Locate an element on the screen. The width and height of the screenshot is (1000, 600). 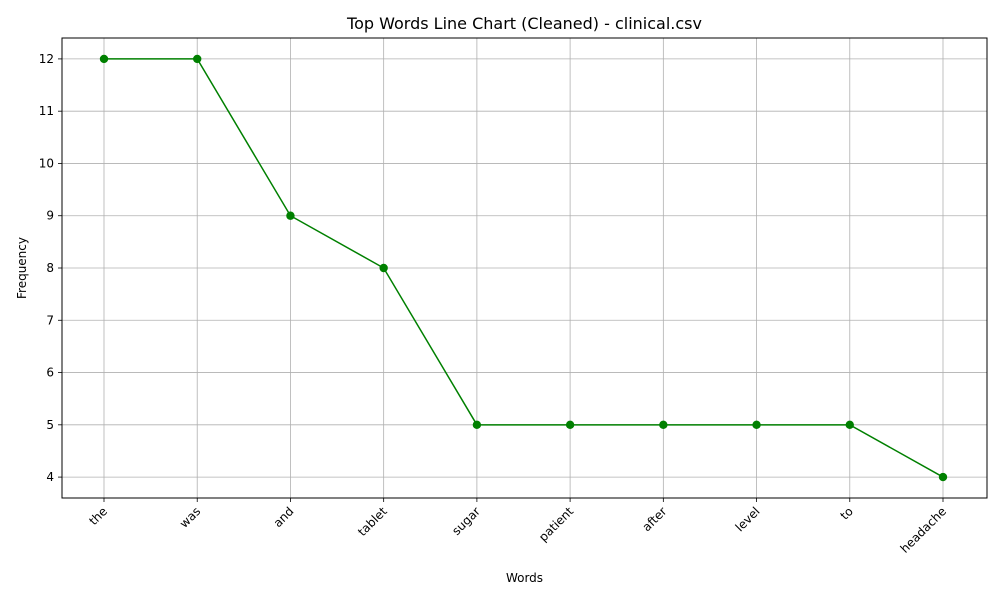
data-point-and is located at coordinates (290, 215).